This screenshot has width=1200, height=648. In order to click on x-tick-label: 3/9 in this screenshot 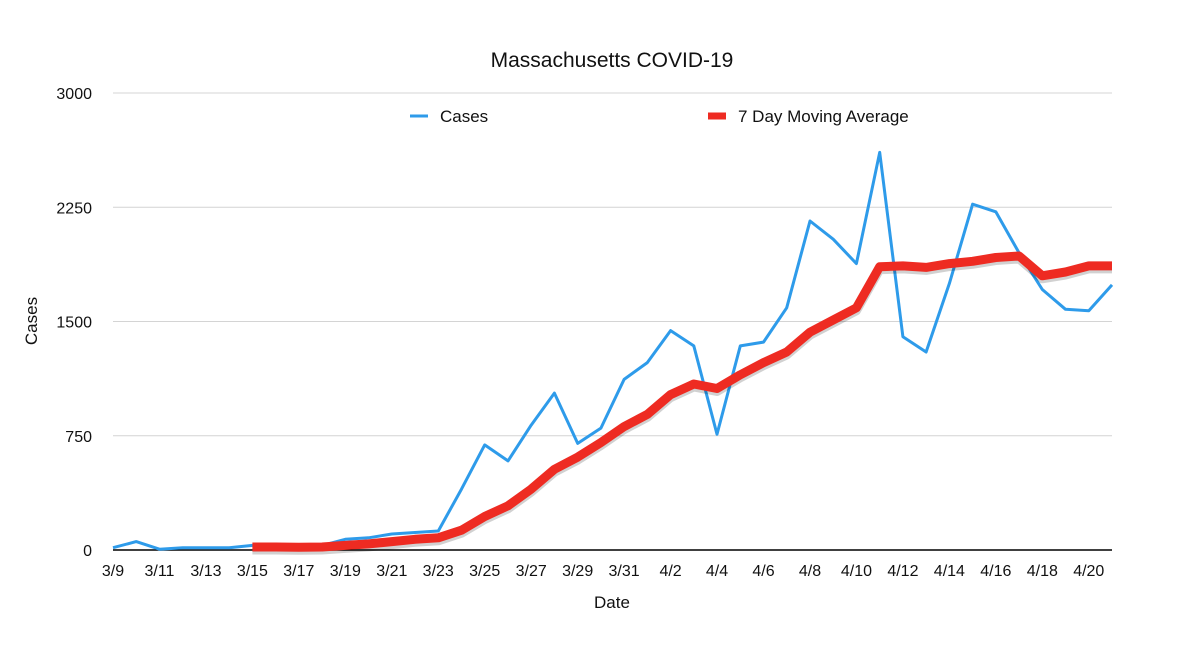, I will do `click(113, 571)`.